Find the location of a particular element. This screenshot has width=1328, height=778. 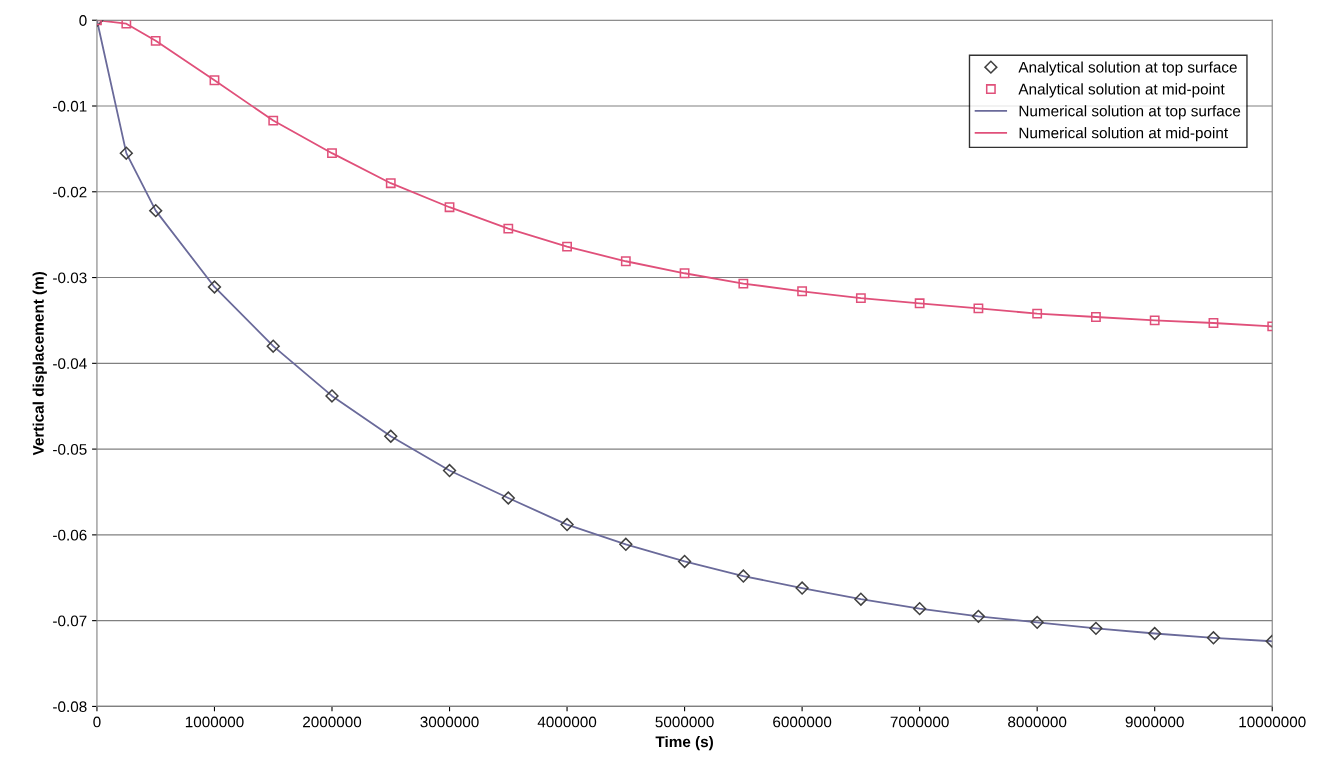

legend-label: Numerical solution at top surface is located at coordinates (1130, 112).